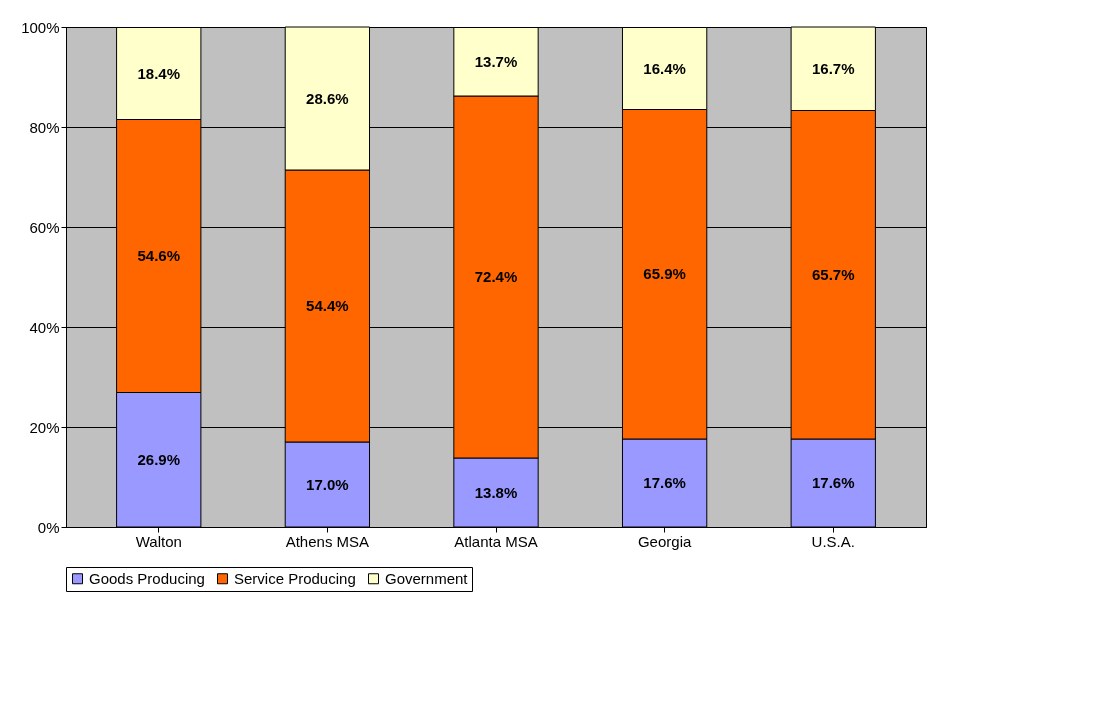 Image resolution: width=1094 pixels, height=708 pixels. What do you see at coordinates (664, 274) in the screenshot?
I see `data-label: 65.9%` at bounding box center [664, 274].